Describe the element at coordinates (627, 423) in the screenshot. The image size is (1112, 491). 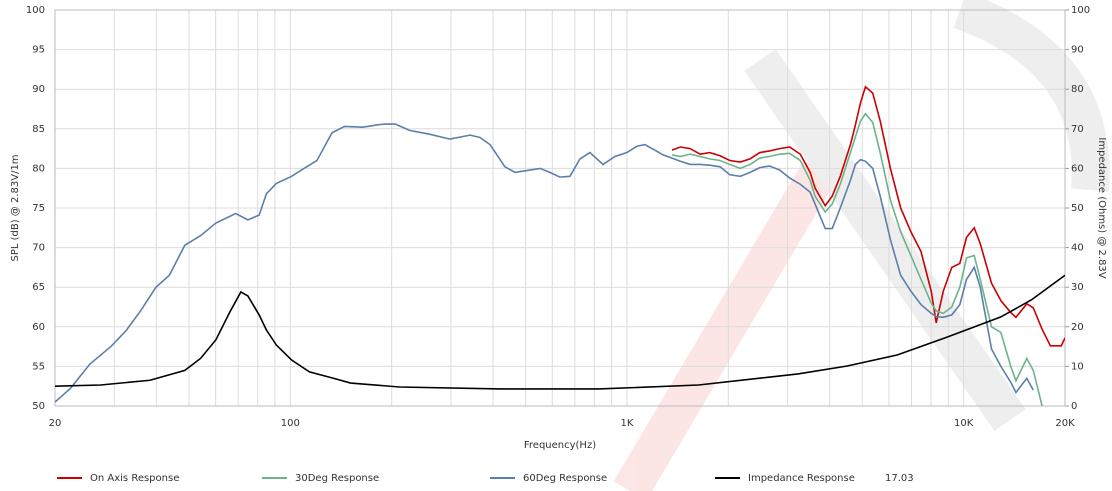
I see `x-tick-label: 1K` at that location.